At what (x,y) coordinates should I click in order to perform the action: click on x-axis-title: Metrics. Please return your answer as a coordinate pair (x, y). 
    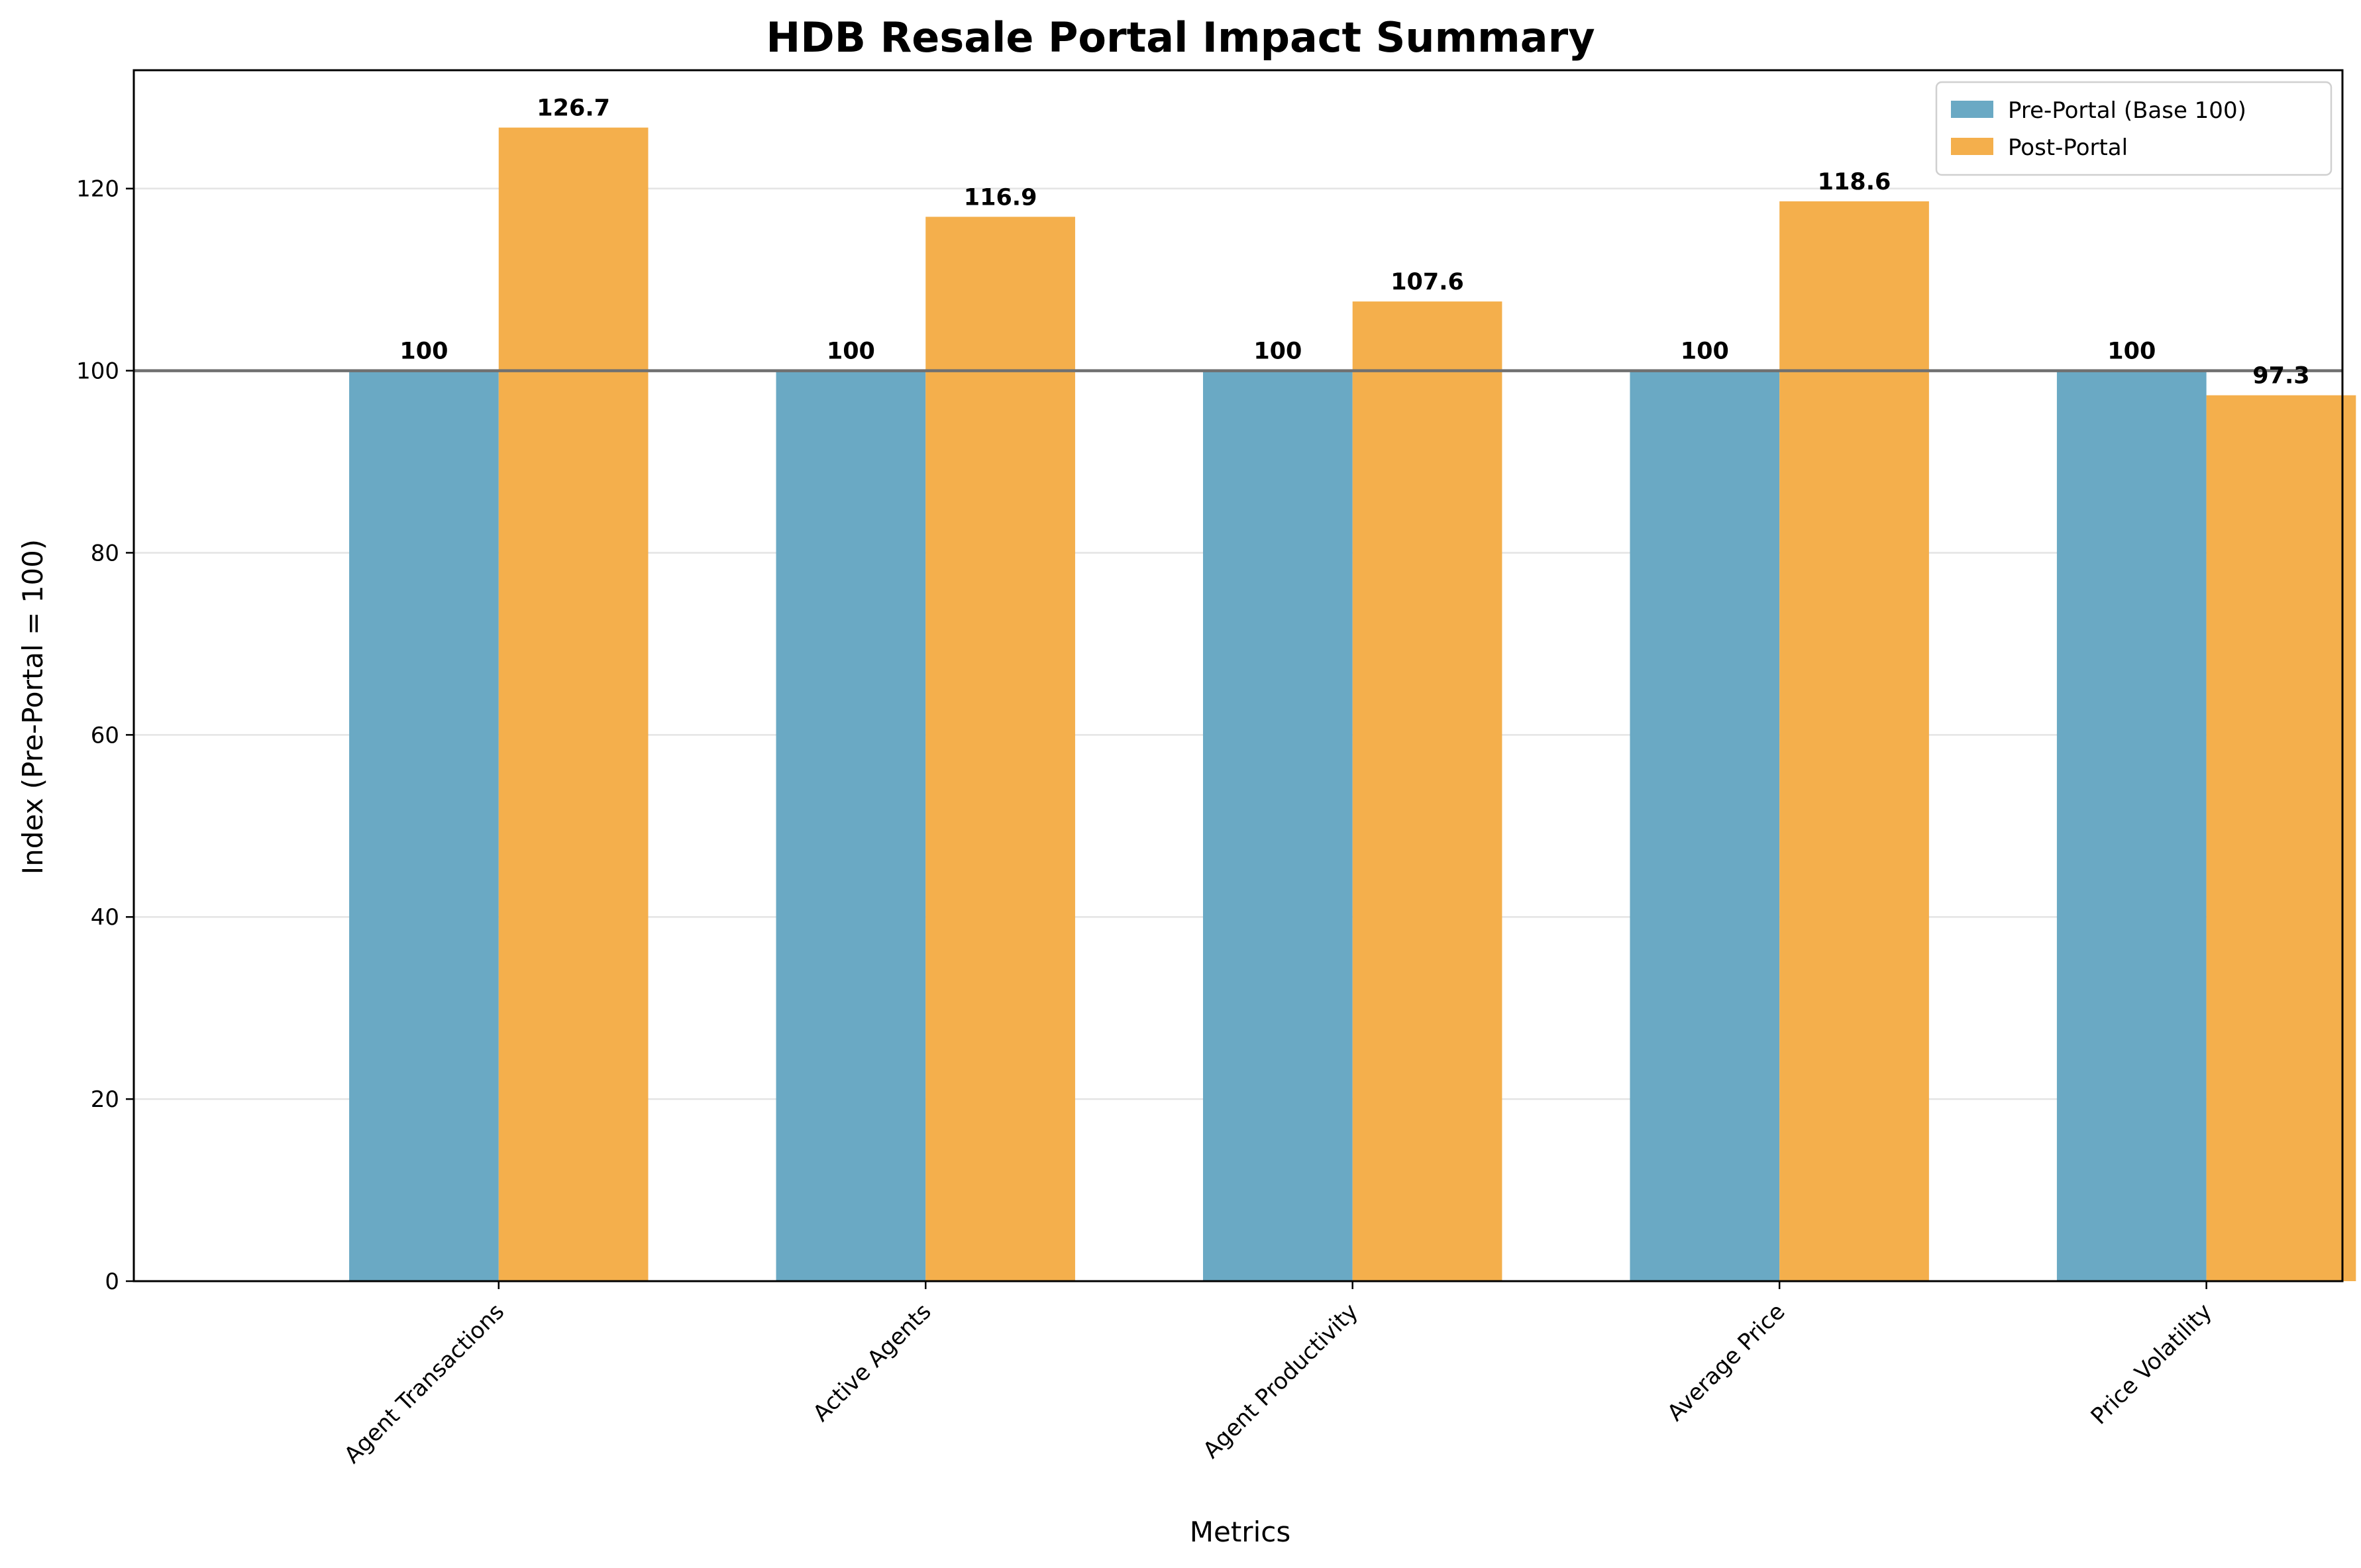
    Looking at the image, I should click on (1240, 1532).